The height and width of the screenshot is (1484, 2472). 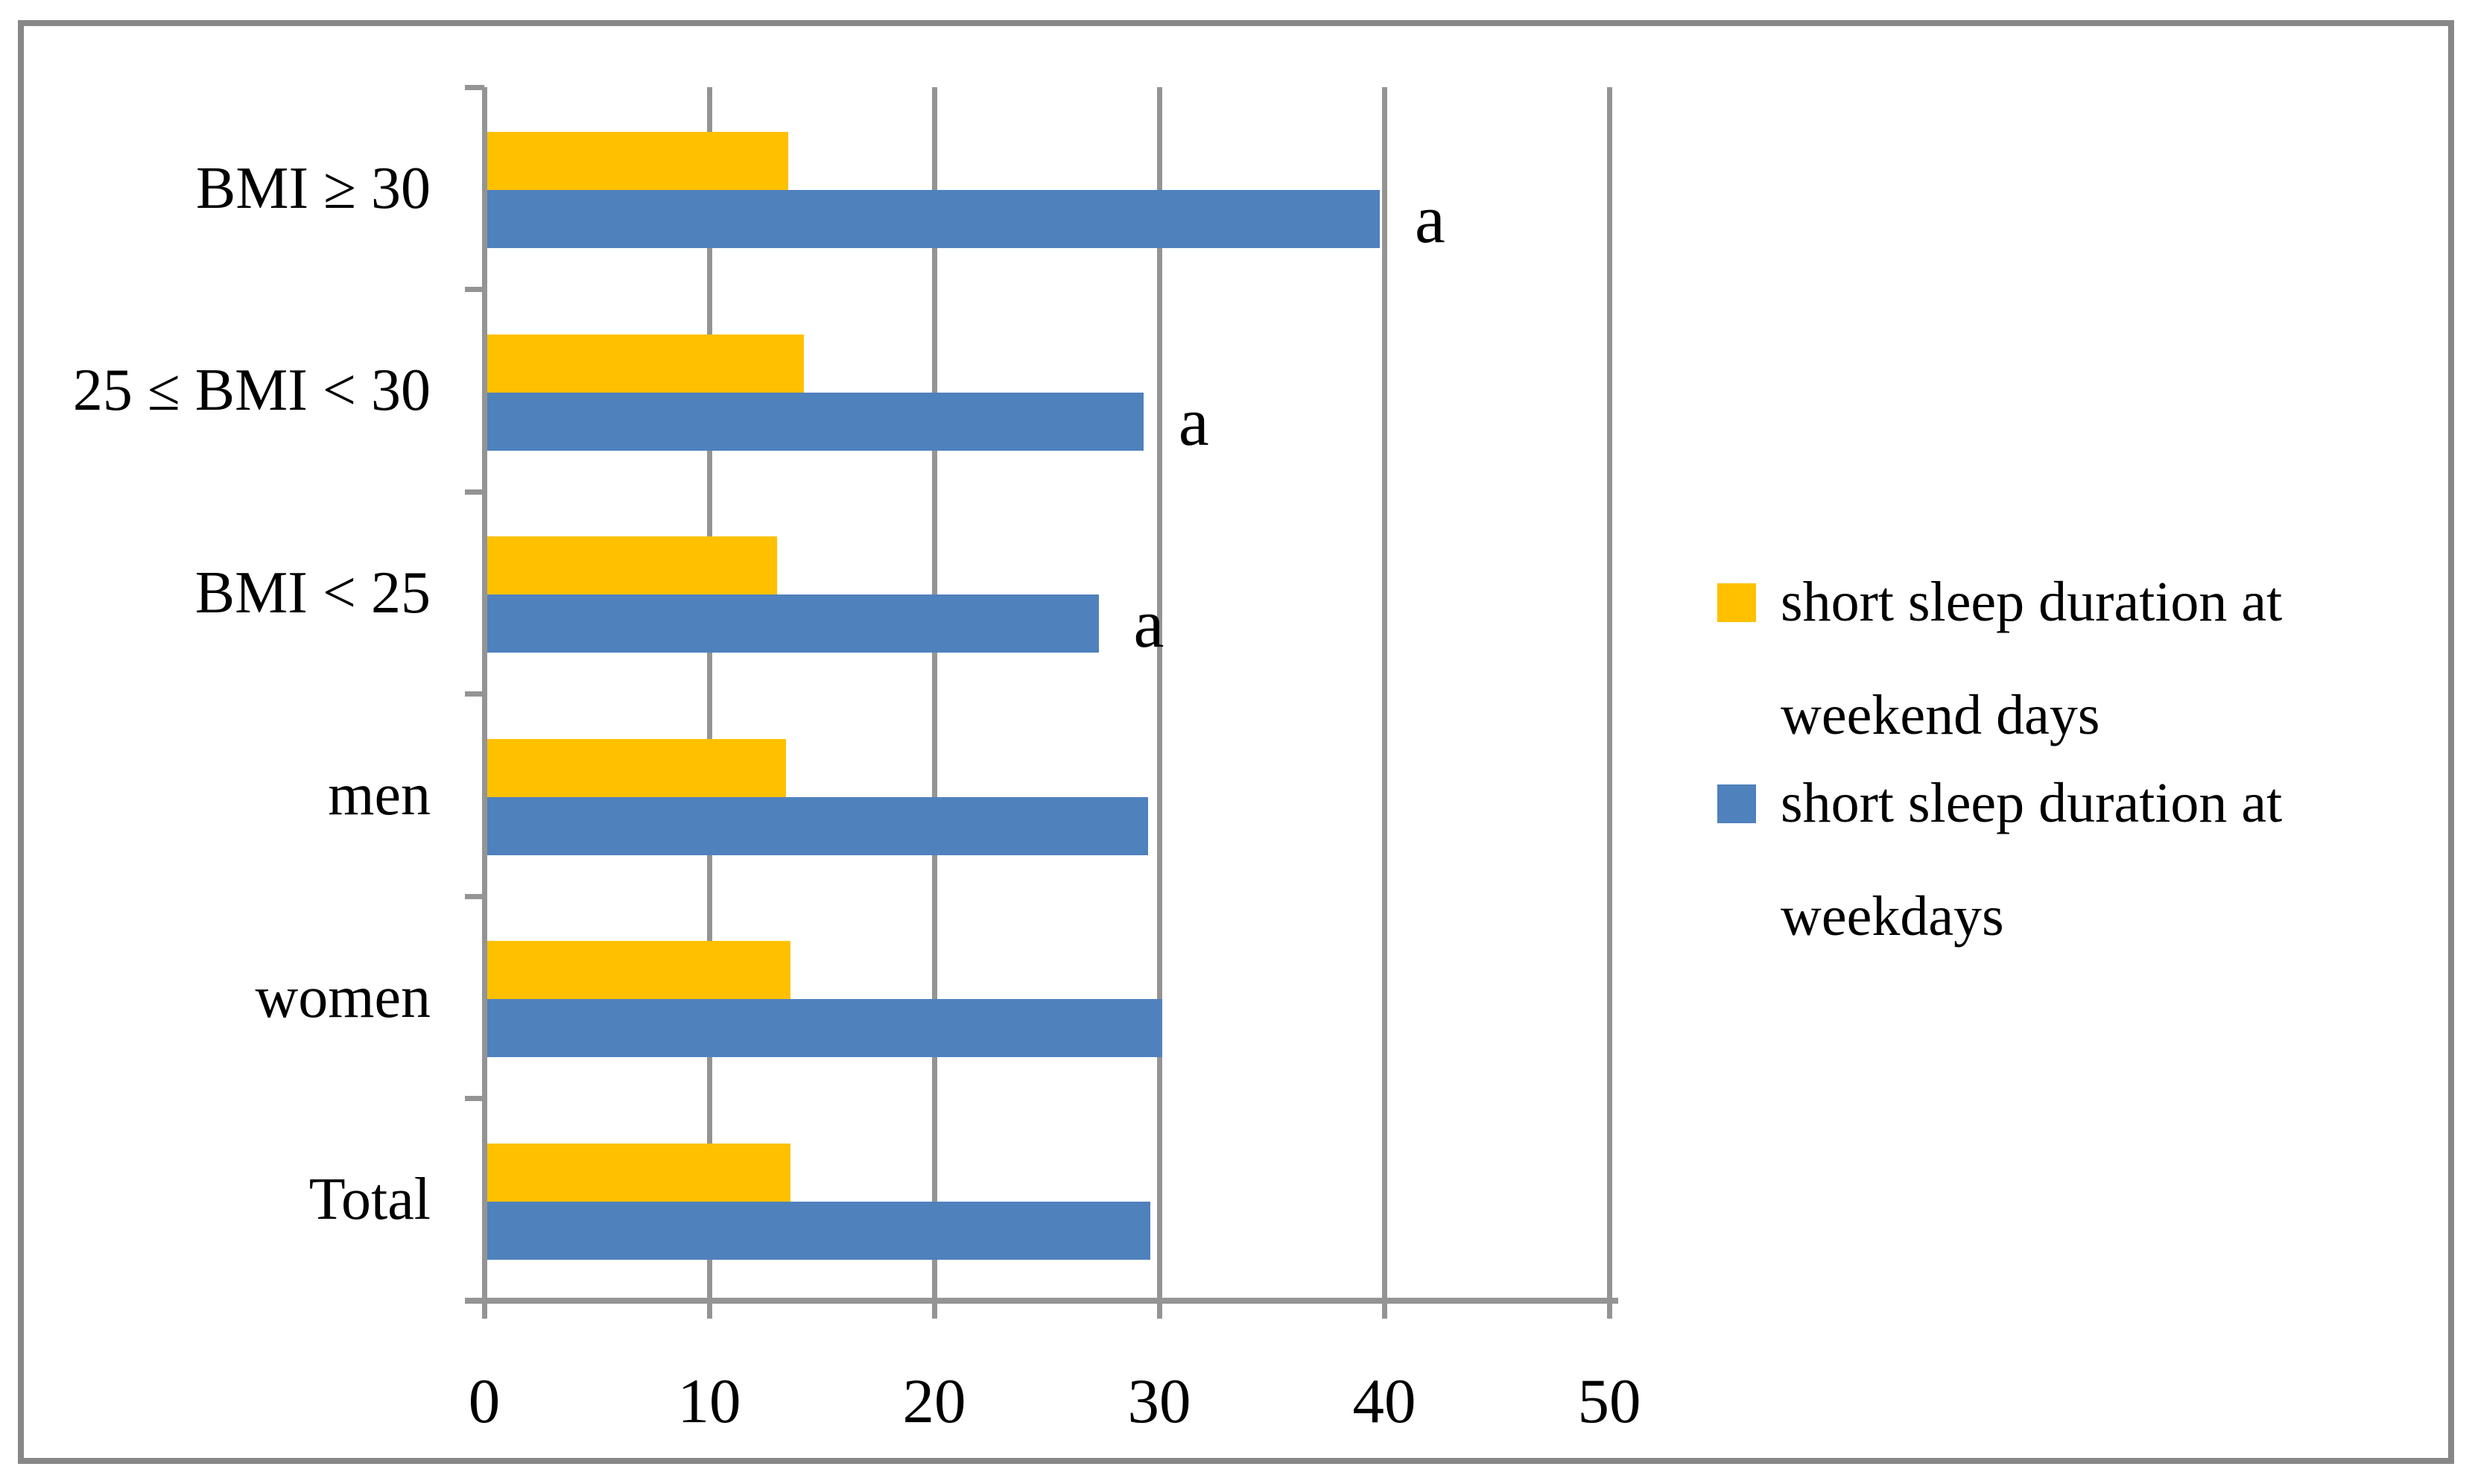 What do you see at coordinates (1892, 917) in the screenshot?
I see `legend-label: weekdays` at bounding box center [1892, 917].